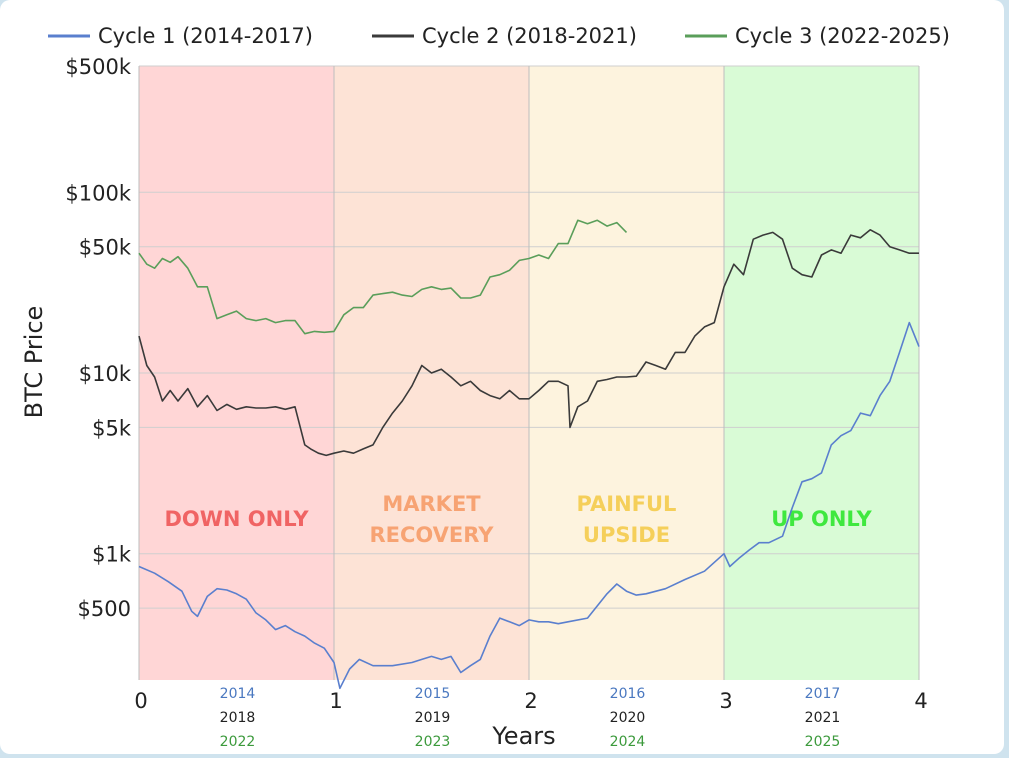 This screenshot has width=1009, height=758. I want to click on legend-label: Cycle 2 (2018-2021), so click(529, 36).